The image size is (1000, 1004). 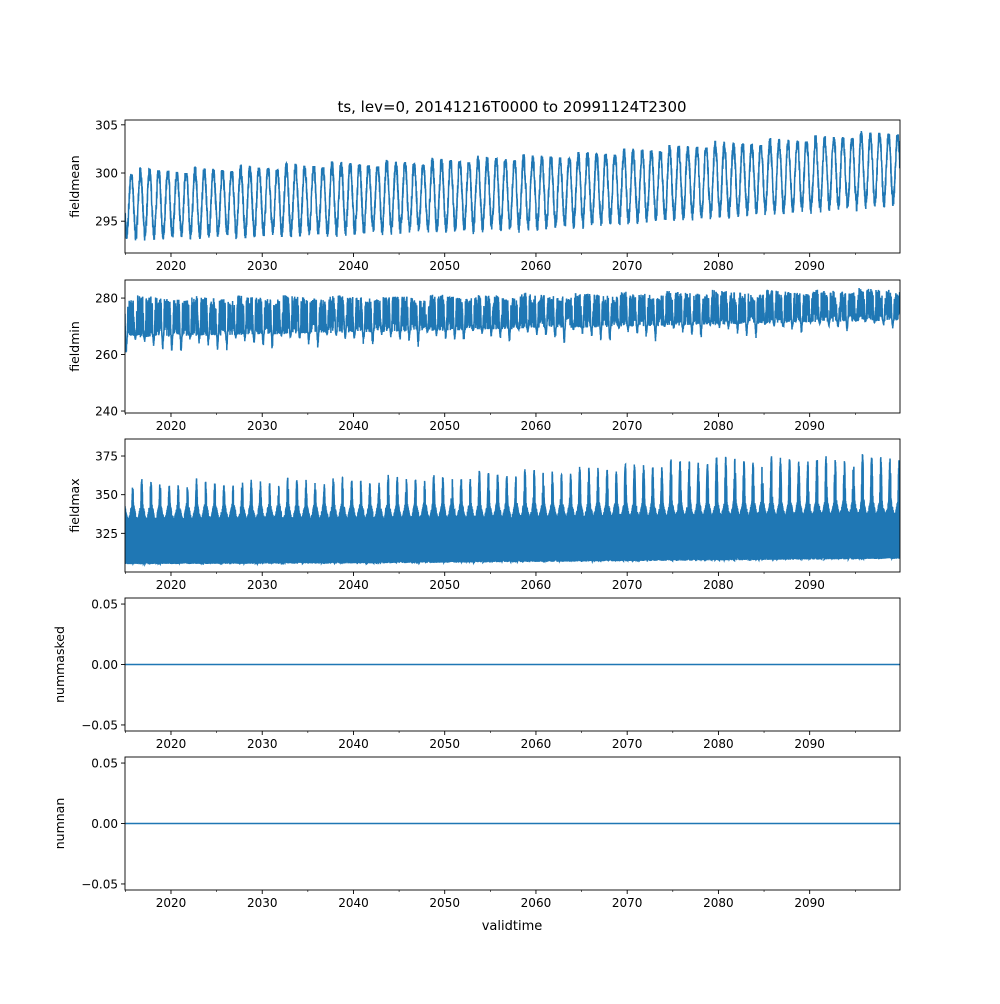 I want to click on x-axis-label: validtime, so click(x=512, y=926).